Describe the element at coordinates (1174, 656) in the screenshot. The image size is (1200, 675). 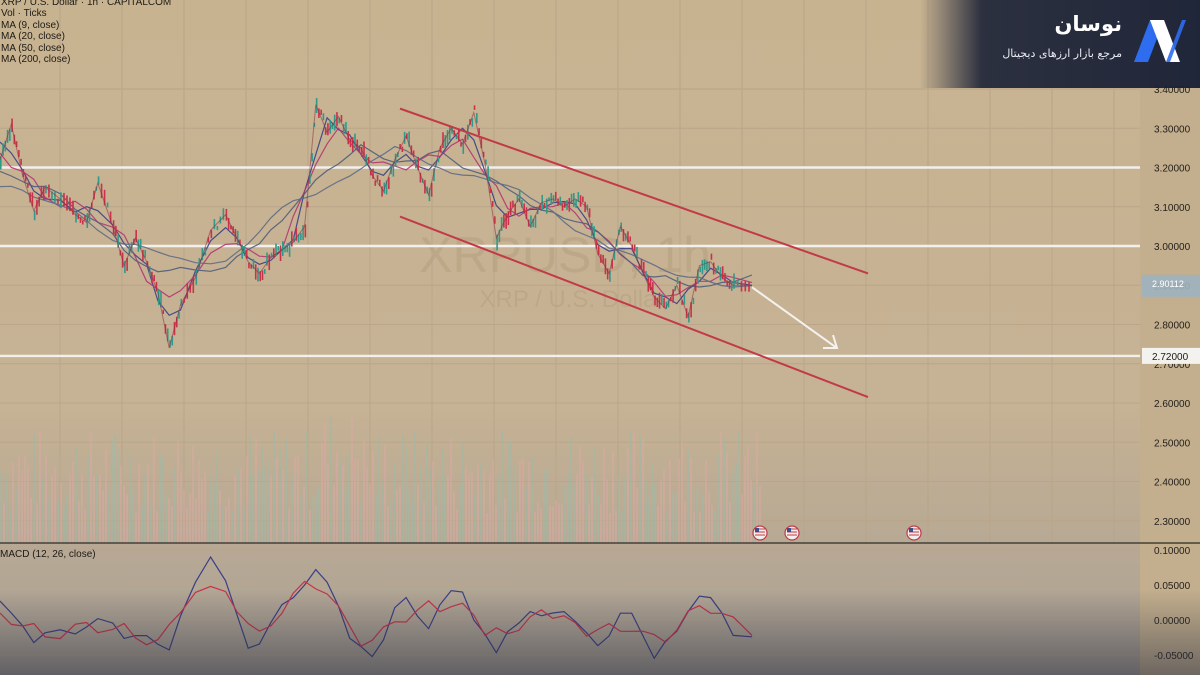
I see `macd-tick-label: -0.05000` at that location.